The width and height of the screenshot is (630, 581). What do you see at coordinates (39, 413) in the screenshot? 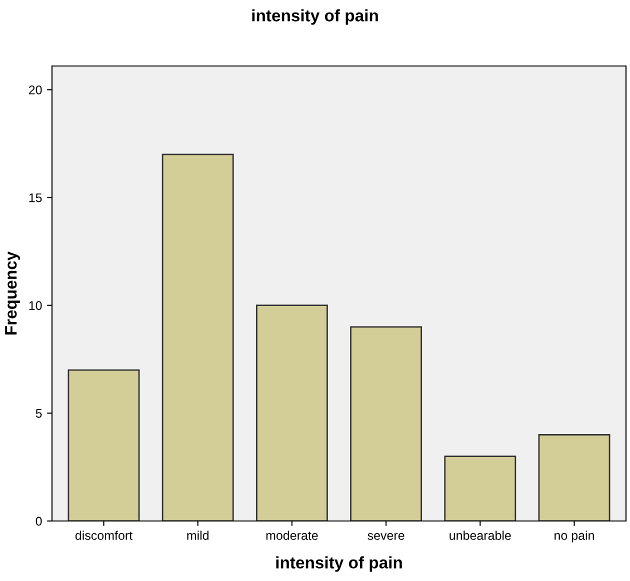
I see `y-tick-label: 5` at bounding box center [39, 413].